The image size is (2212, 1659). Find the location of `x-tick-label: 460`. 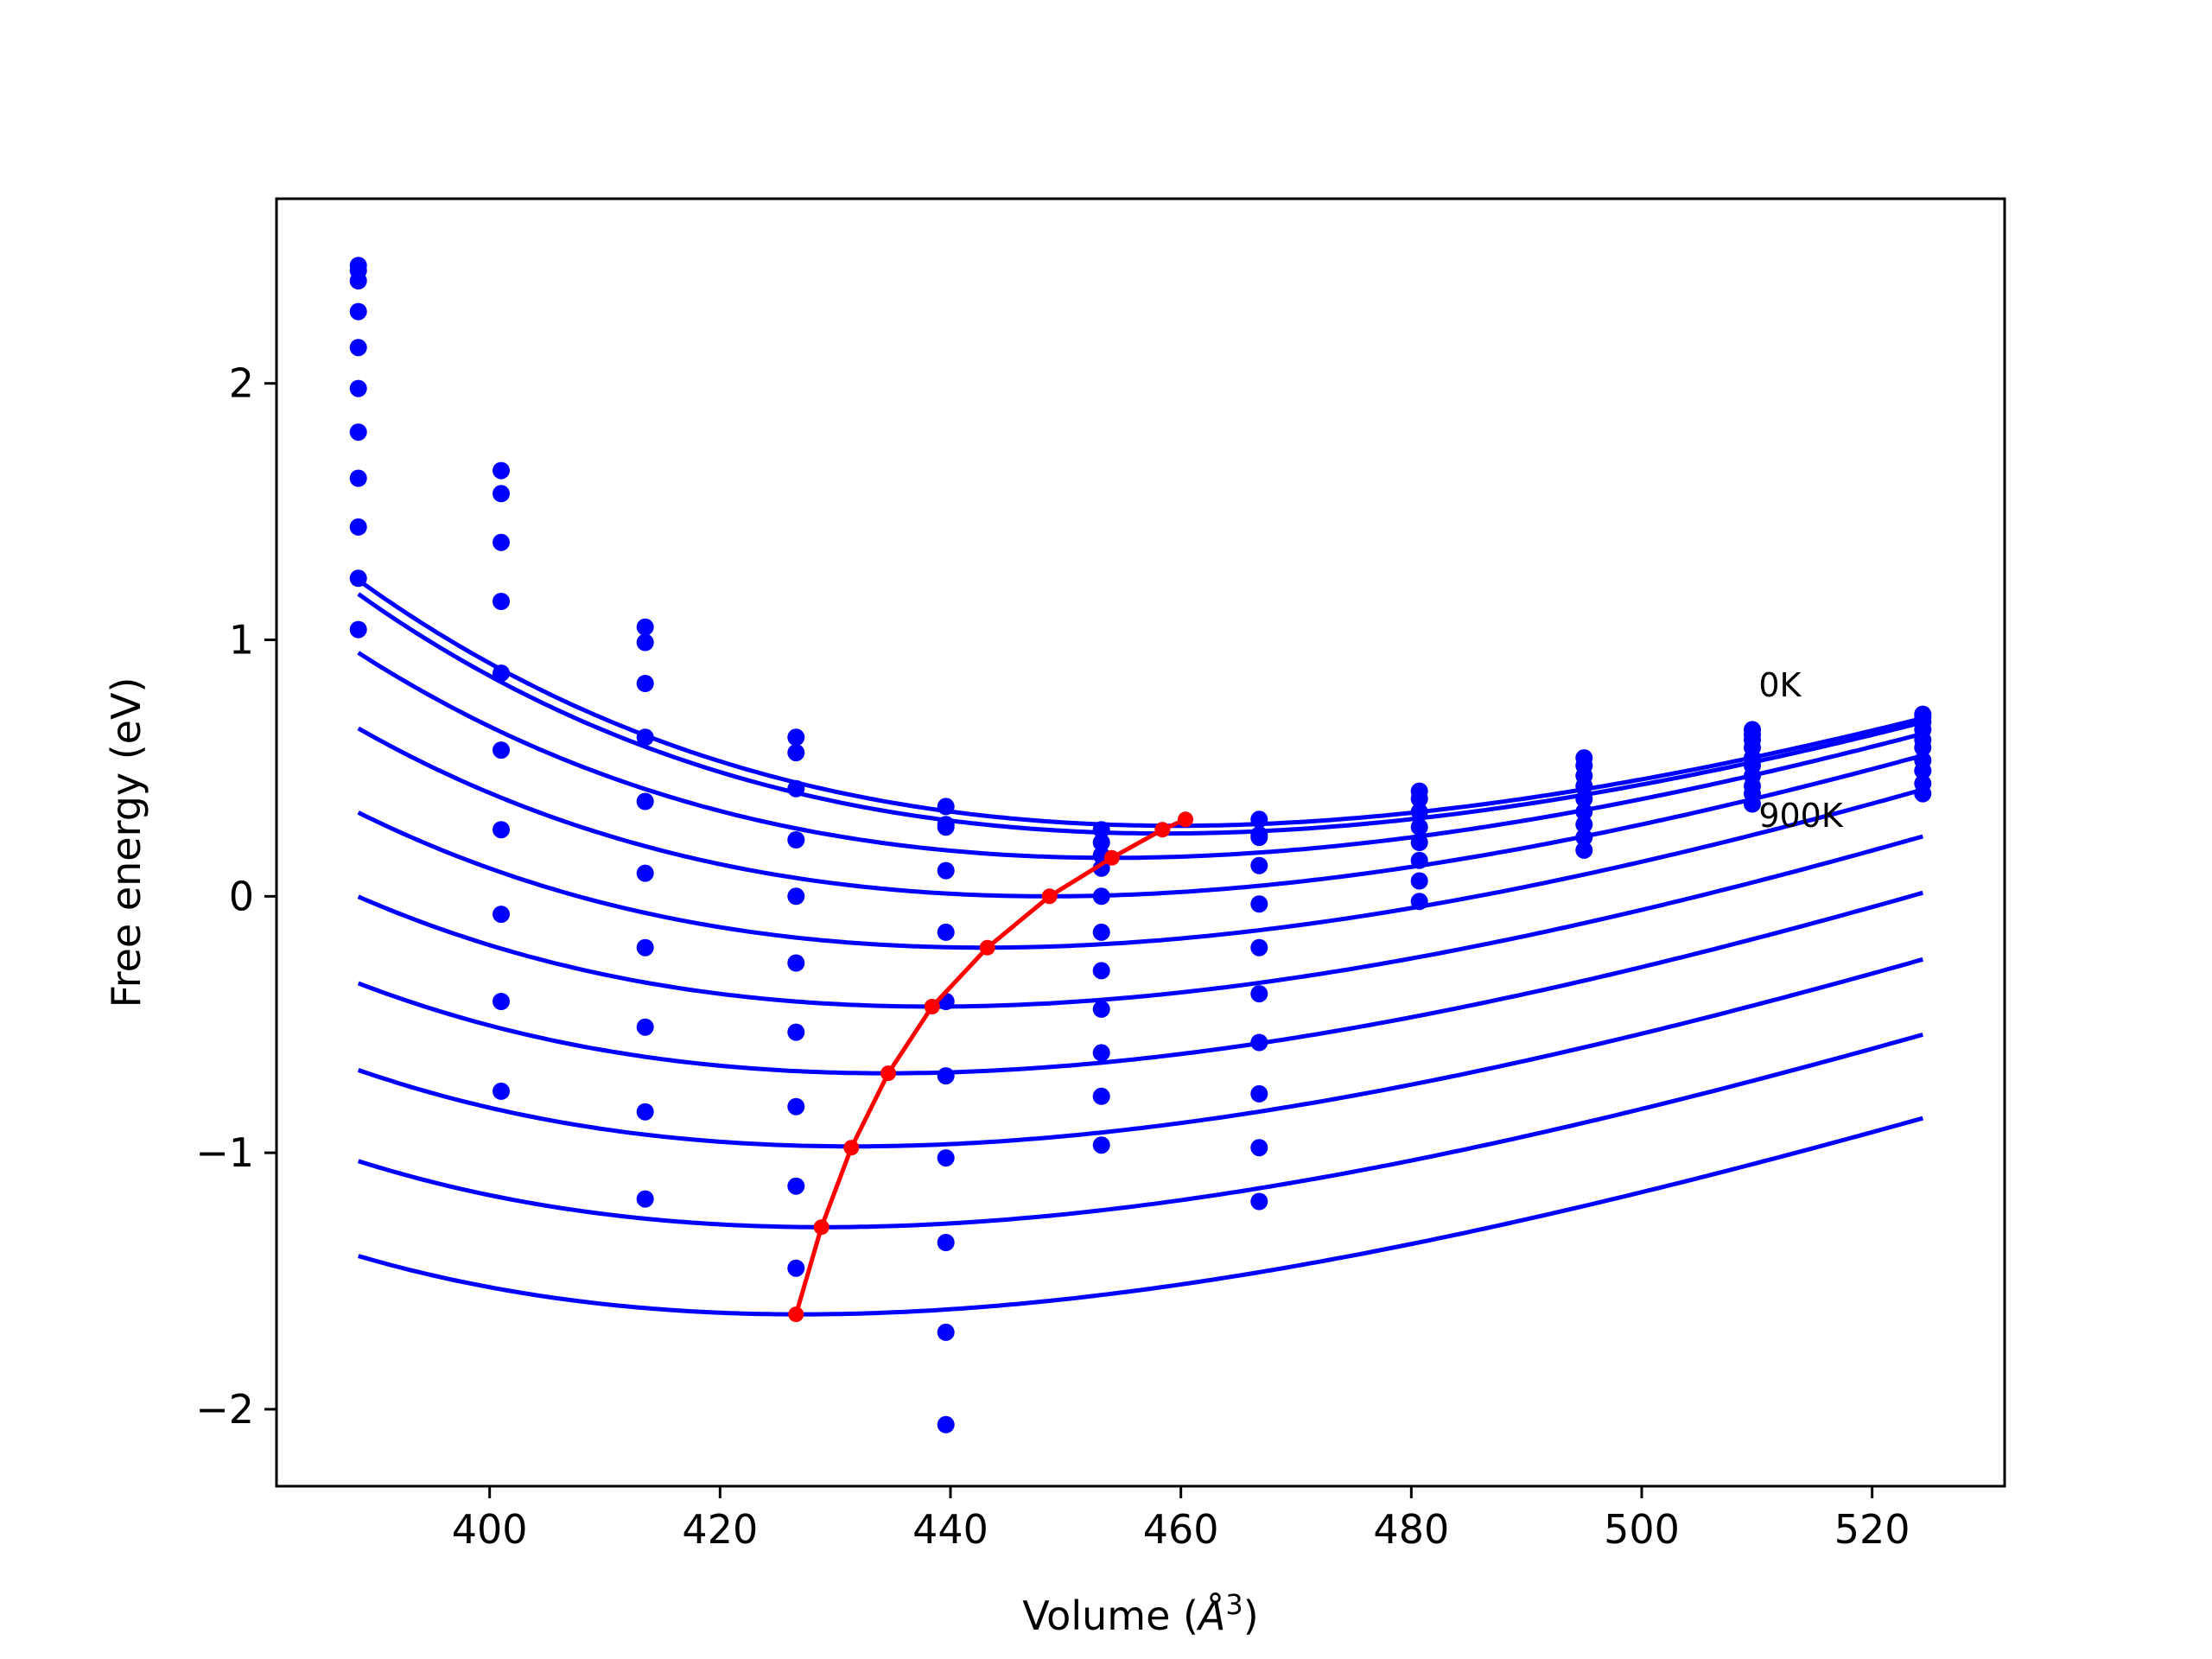

x-tick-label: 460 is located at coordinates (1181, 1529).